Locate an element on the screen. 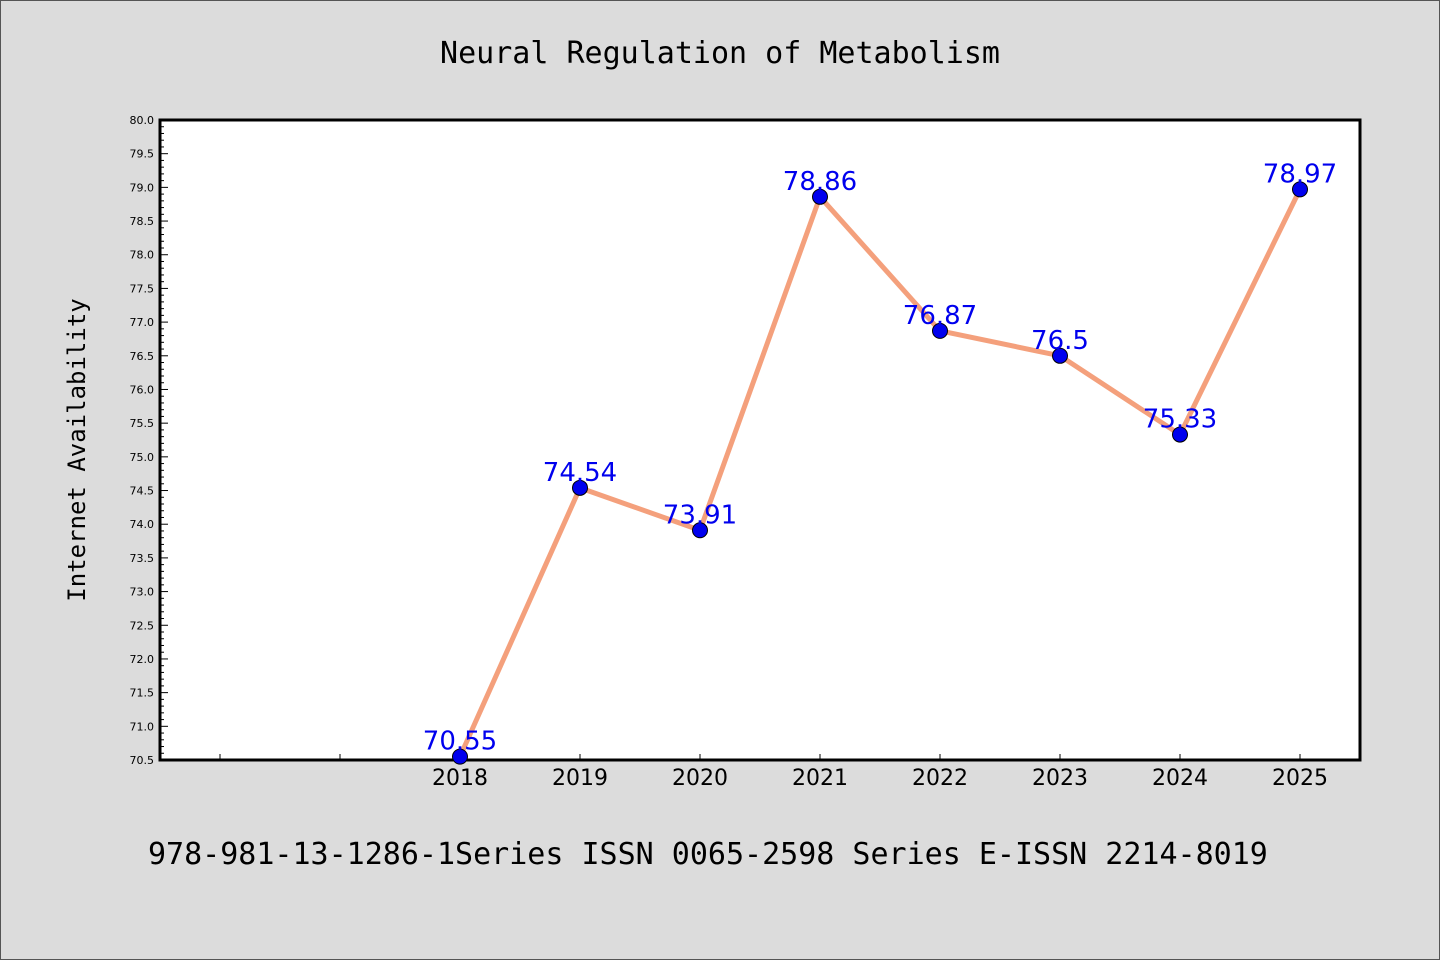 The width and height of the screenshot is (1440, 960). data-label: 75.33 is located at coordinates (1180, 420).